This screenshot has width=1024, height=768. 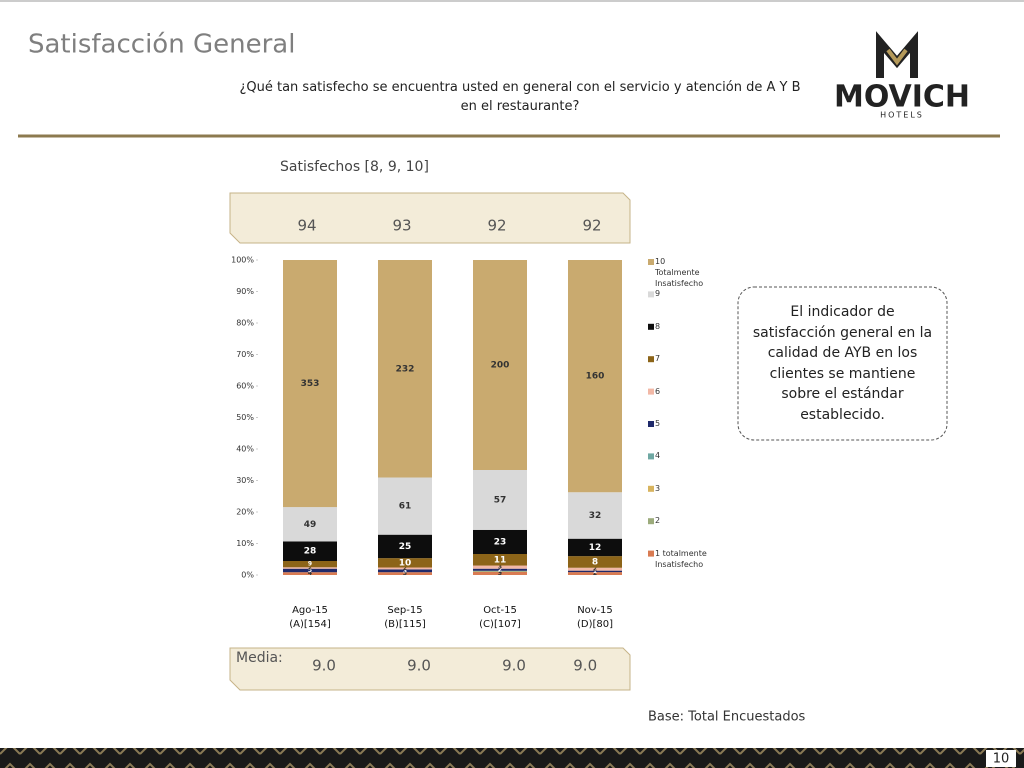 I want to click on y-tick-label: 70%, so click(x=245, y=354).